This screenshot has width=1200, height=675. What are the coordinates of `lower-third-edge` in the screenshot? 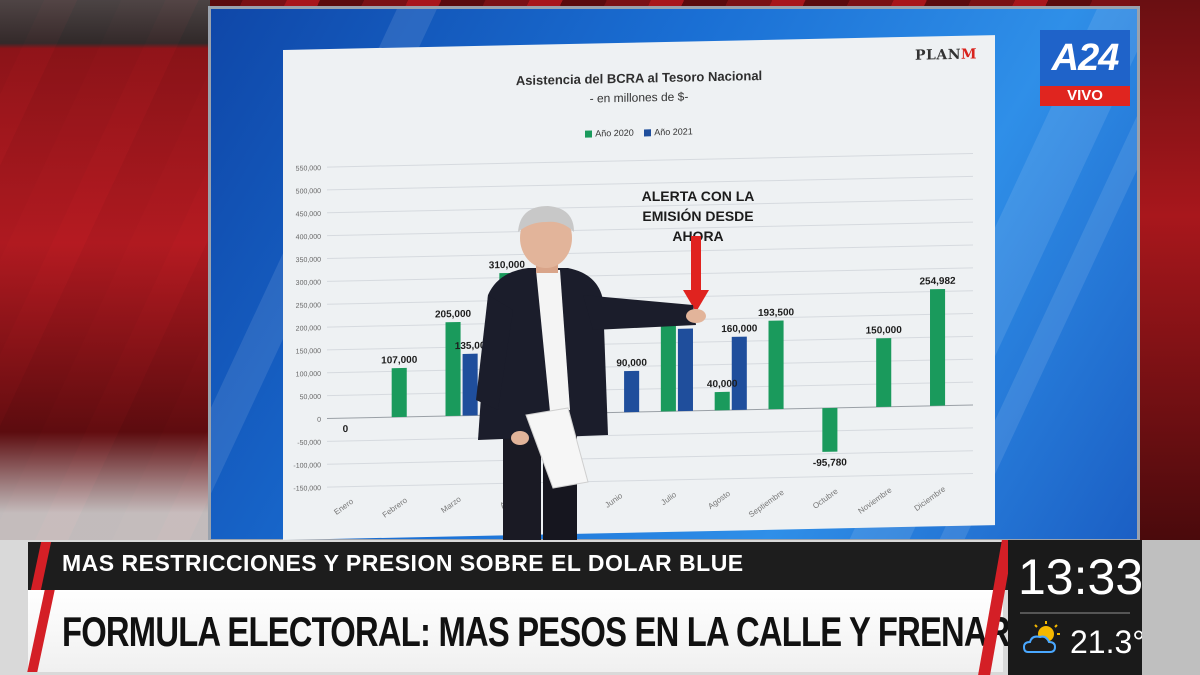 It's located at (1171, 607).